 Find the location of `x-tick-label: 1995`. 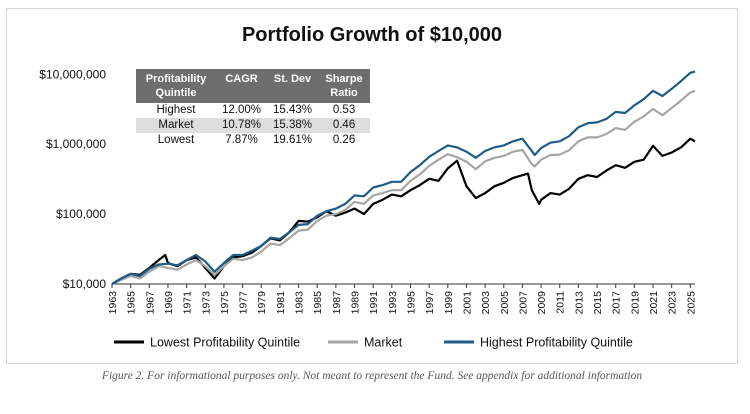

x-tick-label: 1995 is located at coordinates (411, 303).